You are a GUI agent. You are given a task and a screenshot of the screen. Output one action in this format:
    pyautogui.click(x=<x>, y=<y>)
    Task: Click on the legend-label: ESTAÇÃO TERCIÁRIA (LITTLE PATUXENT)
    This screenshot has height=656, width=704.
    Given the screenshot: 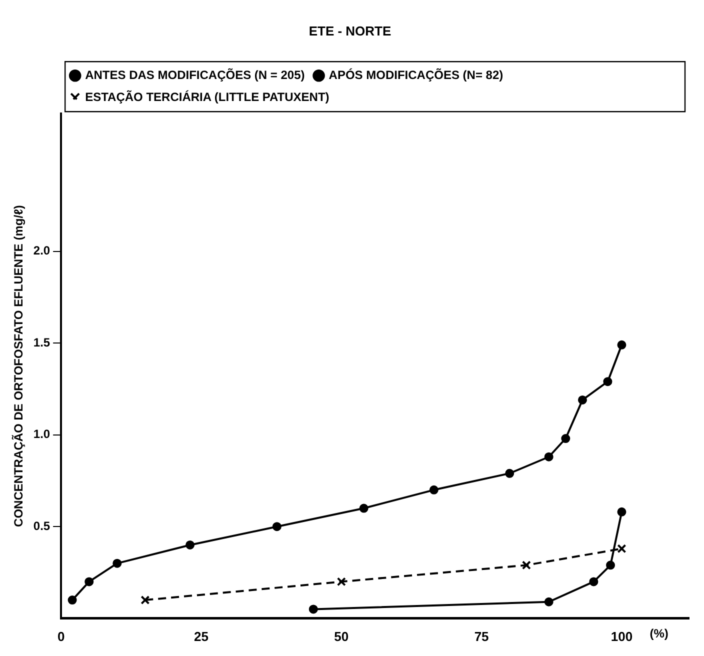 What is the action you would take?
    pyautogui.click(x=207, y=97)
    